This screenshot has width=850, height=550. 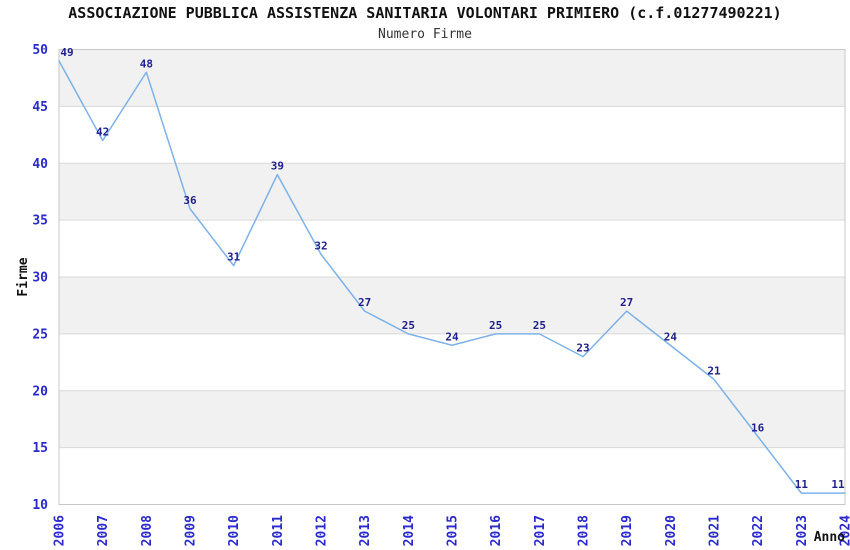 What do you see at coordinates (584, 530) in the screenshot?
I see `x-tick-label: 2018` at bounding box center [584, 530].